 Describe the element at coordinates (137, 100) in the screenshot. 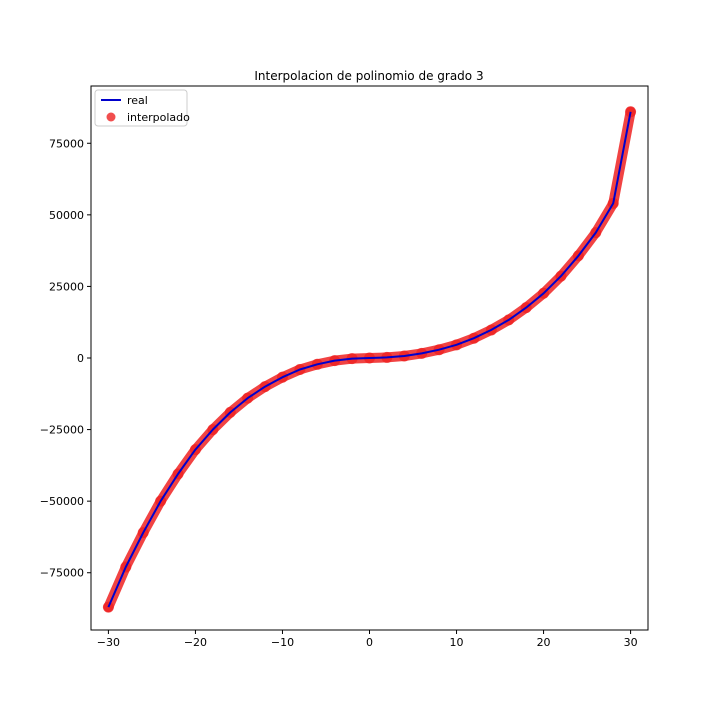

I see `legend-label-real: real` at that location.